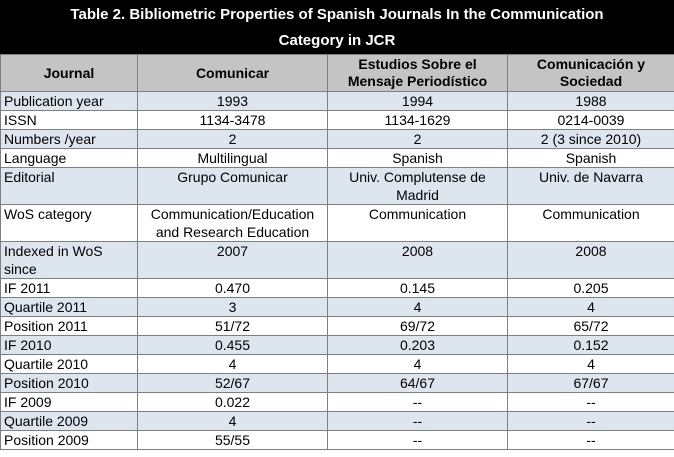  What do you see at coordinates (417, 186) in the screenshot?
I see `table-cell: Univ. Complutense de Madrid` at bounding box center [417, 186].